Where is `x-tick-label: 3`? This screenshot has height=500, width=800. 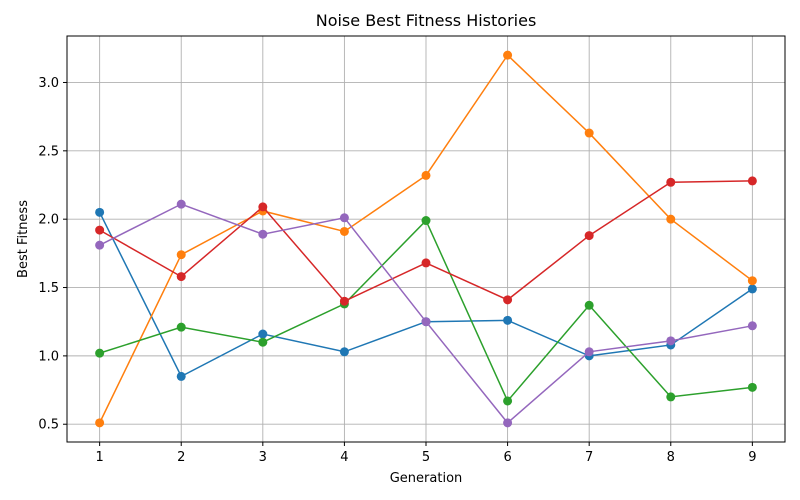
x-tick-label: 3 is located at coordinates (263, 457).